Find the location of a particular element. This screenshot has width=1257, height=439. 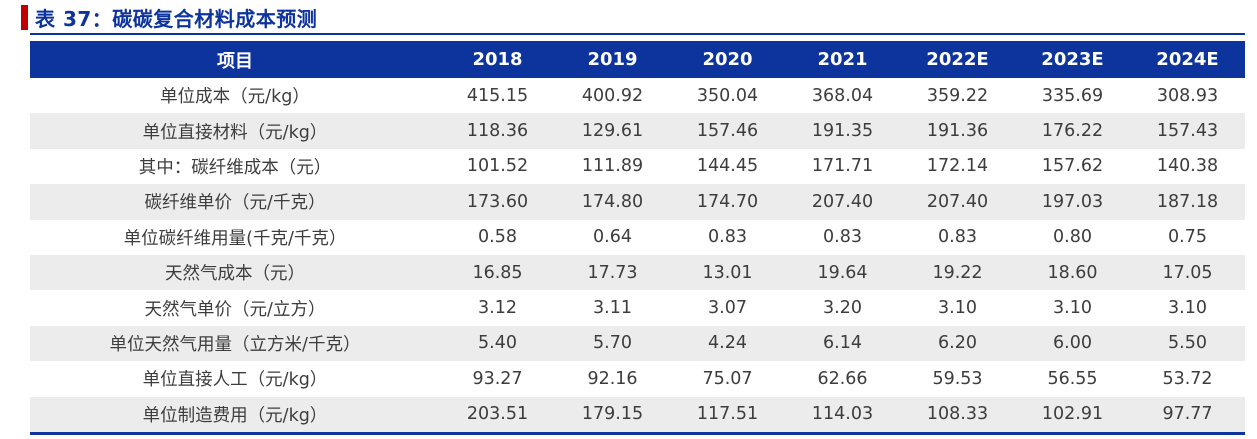

cell-value: 191.36 is located at coordinates (957, 131).